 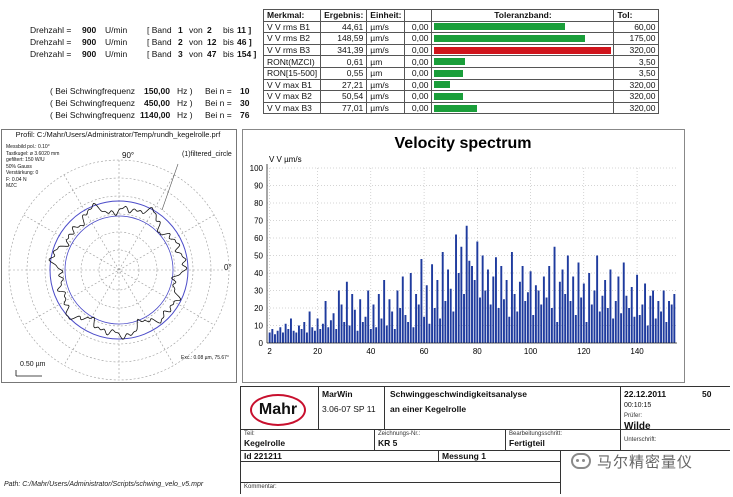 I want to click on ergebnis-cell: 77,01, so click(x=344, y=108).